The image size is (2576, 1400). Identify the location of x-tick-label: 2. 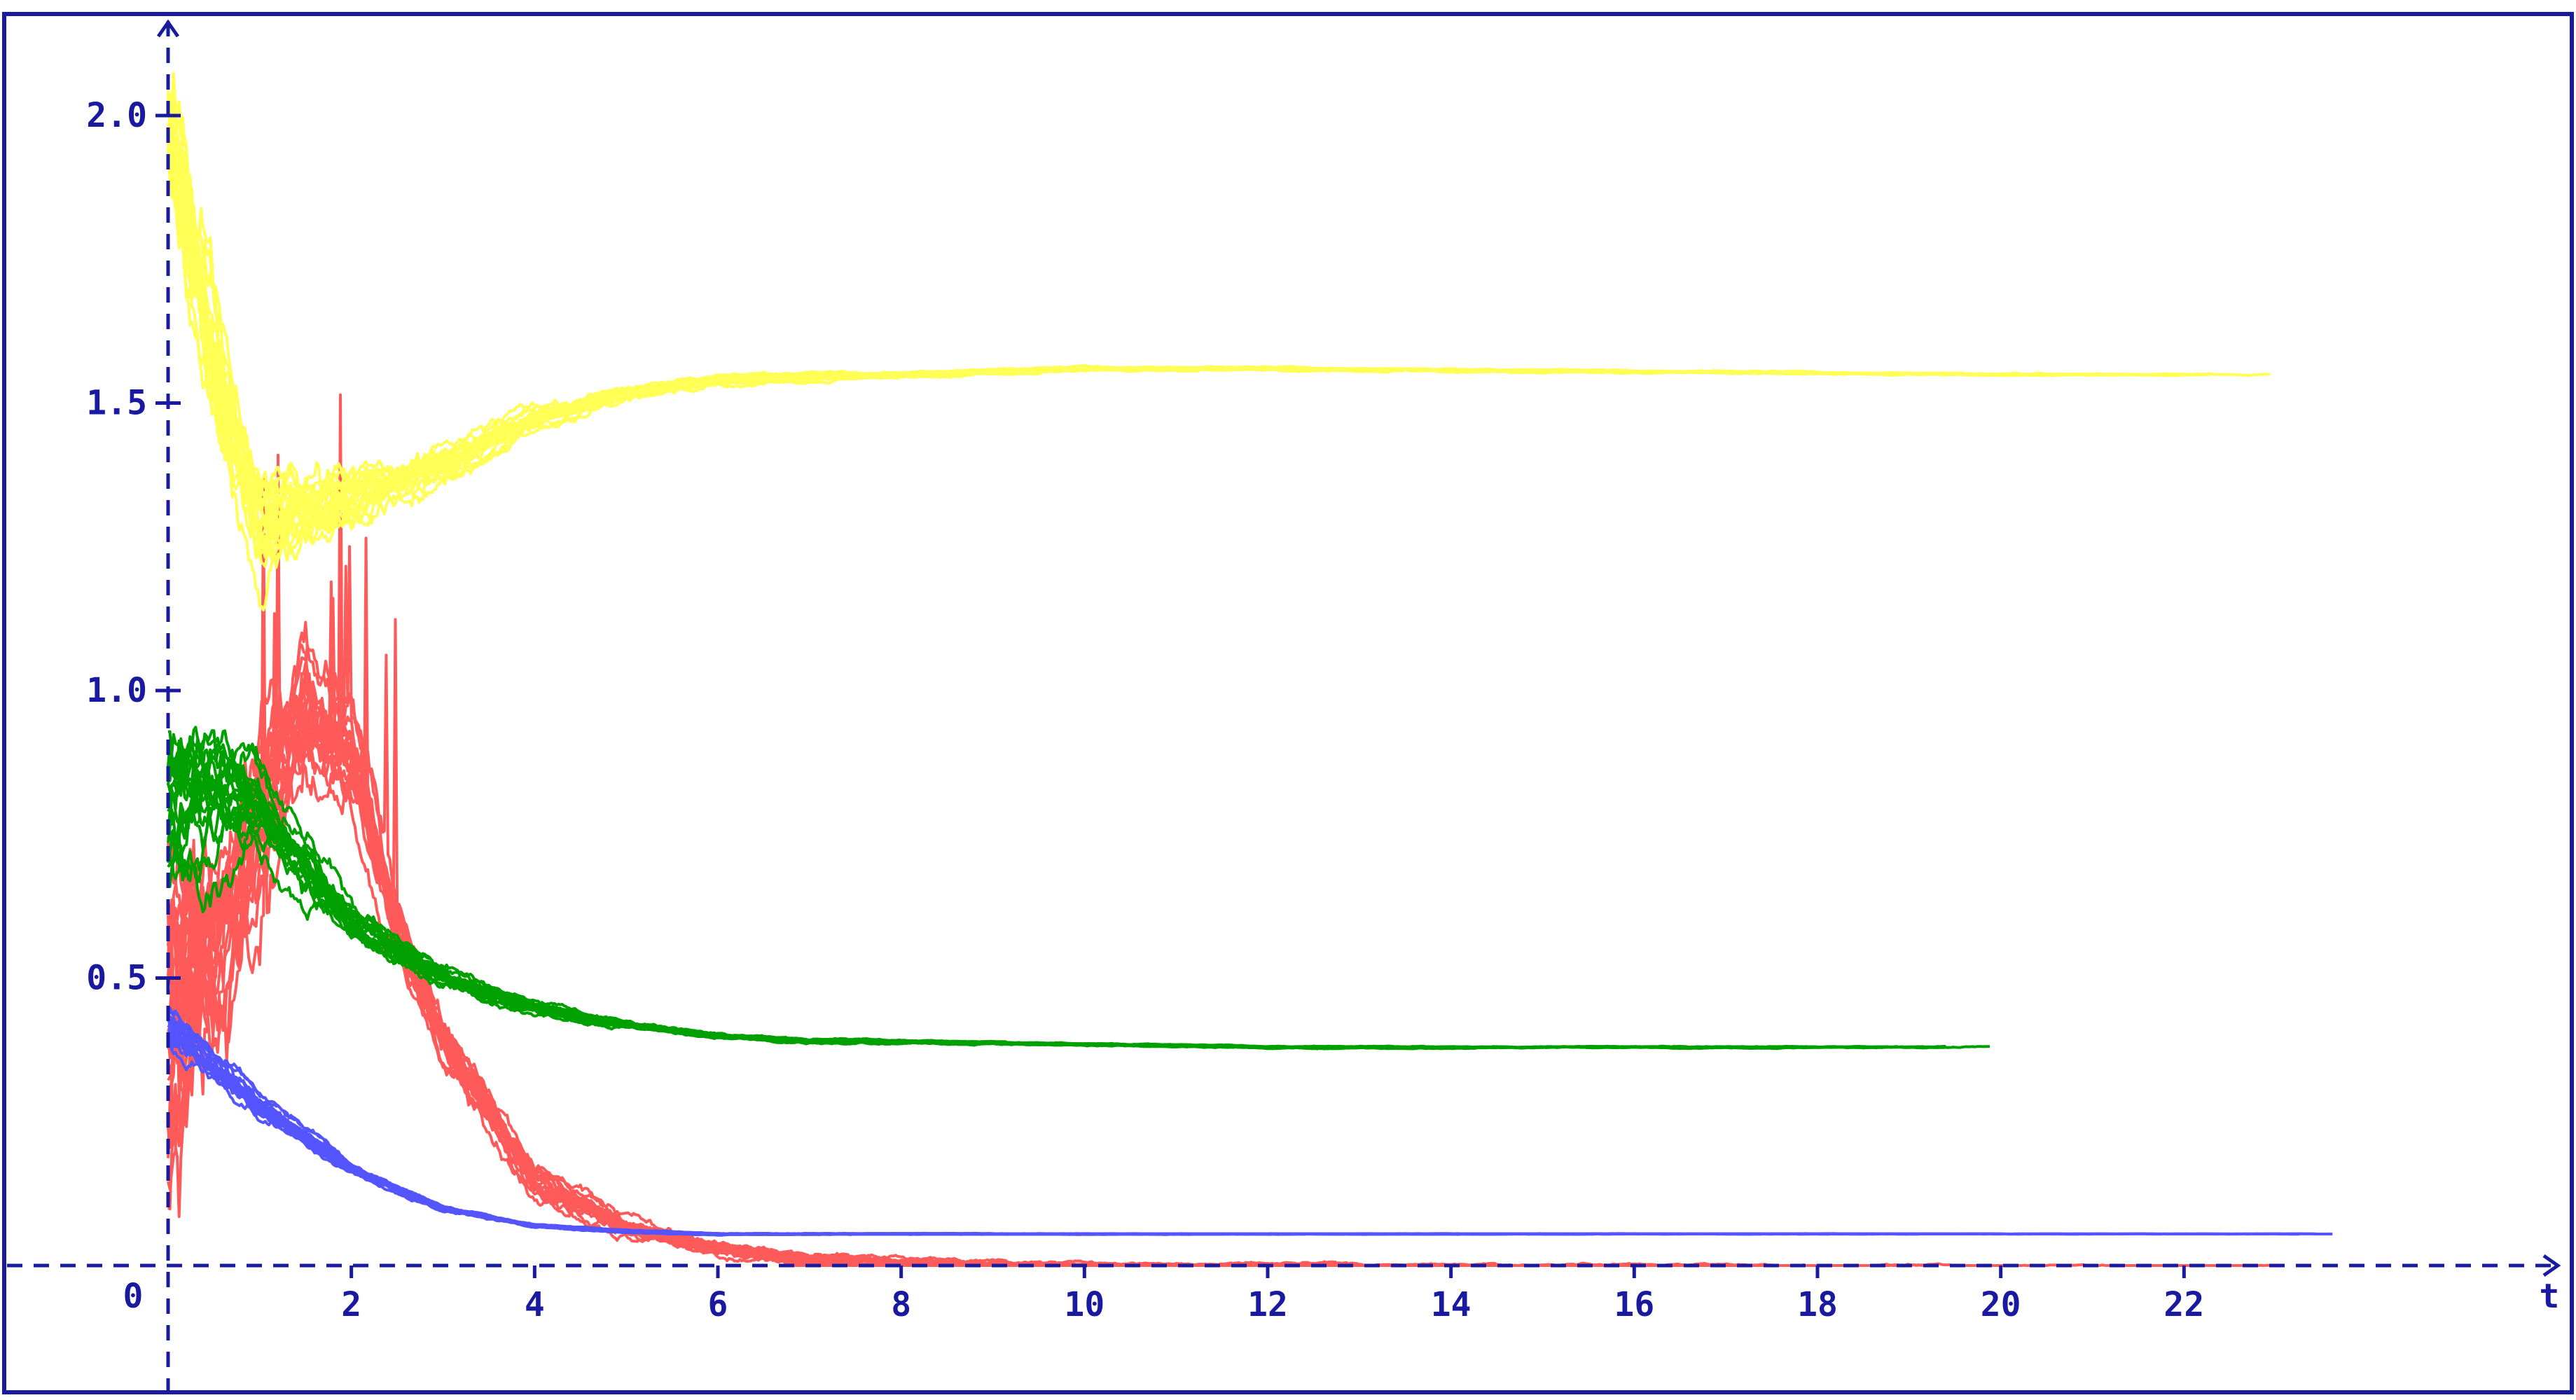
(351, 1305).